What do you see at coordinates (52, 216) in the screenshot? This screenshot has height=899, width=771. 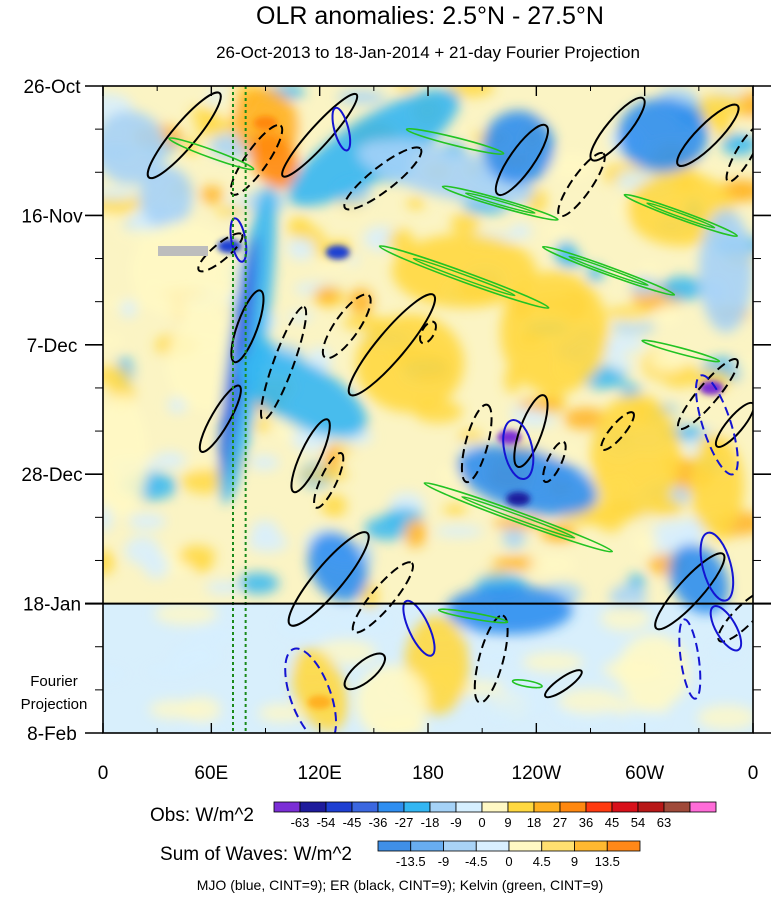 I see `y-tick-label: 16-Nov` at bounding box center [52, 216].